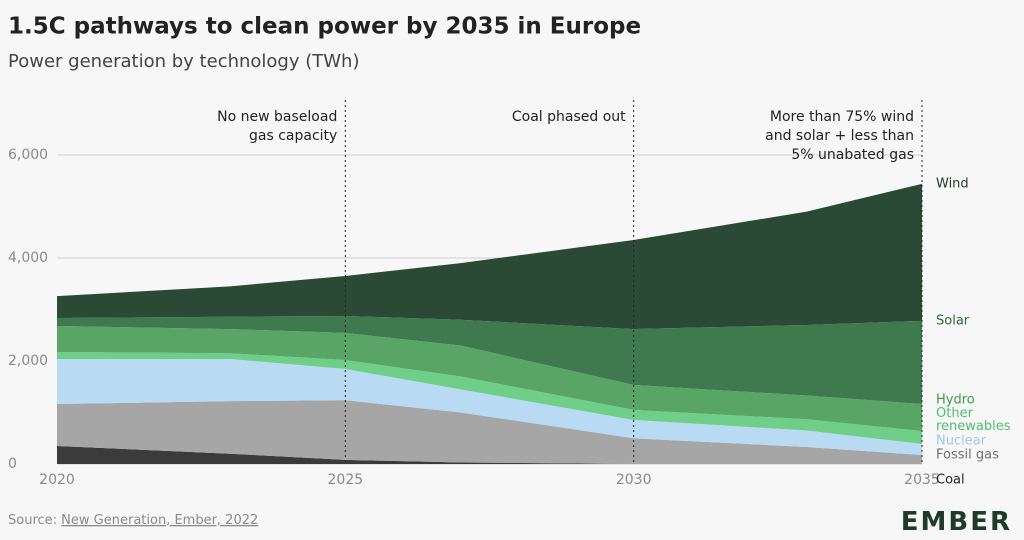 This screenshot has width=1024, height=540. I want to click on logo: EMBER, so click(956, 522).